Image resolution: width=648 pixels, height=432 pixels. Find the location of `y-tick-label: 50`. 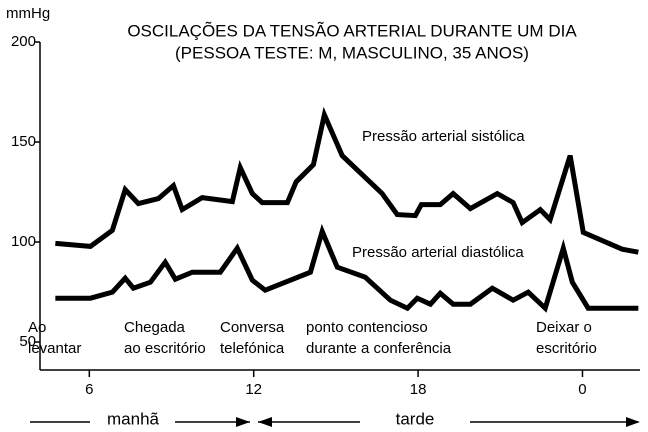

y-tick-label: 50 is located at coordinates (27, 341).